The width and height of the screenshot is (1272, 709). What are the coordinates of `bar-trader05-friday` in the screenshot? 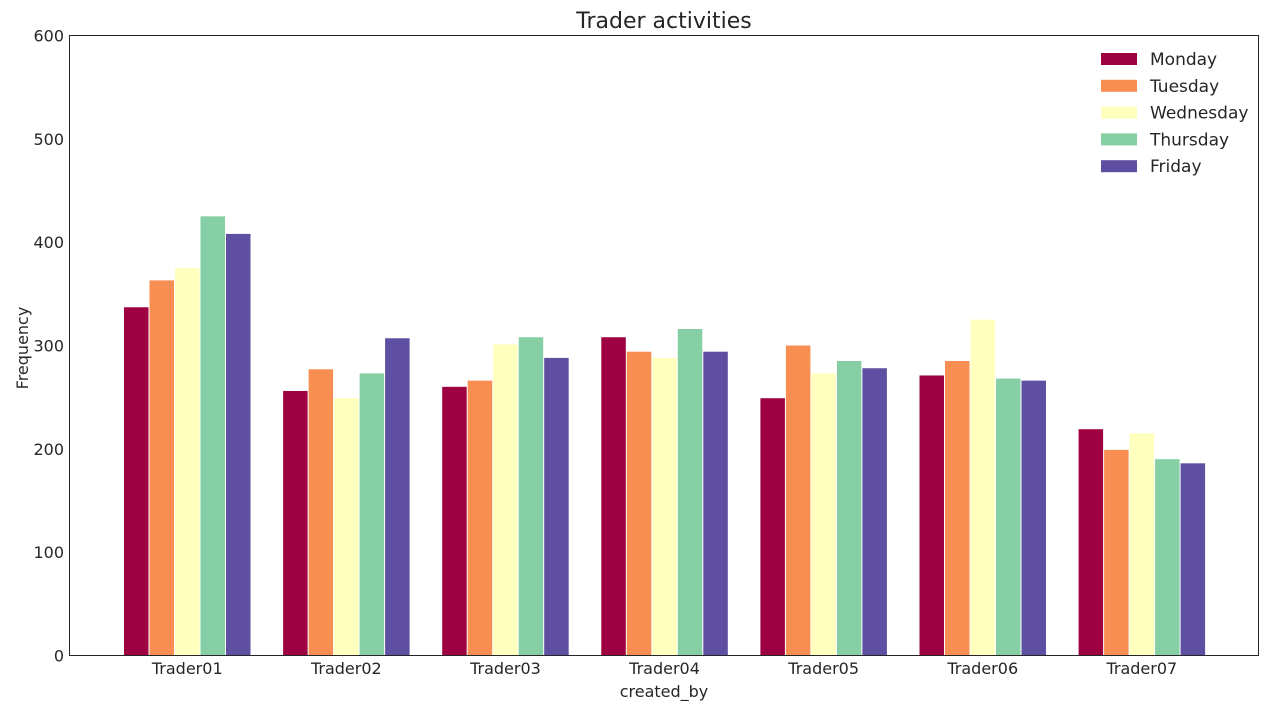 It's located at (874, 512).